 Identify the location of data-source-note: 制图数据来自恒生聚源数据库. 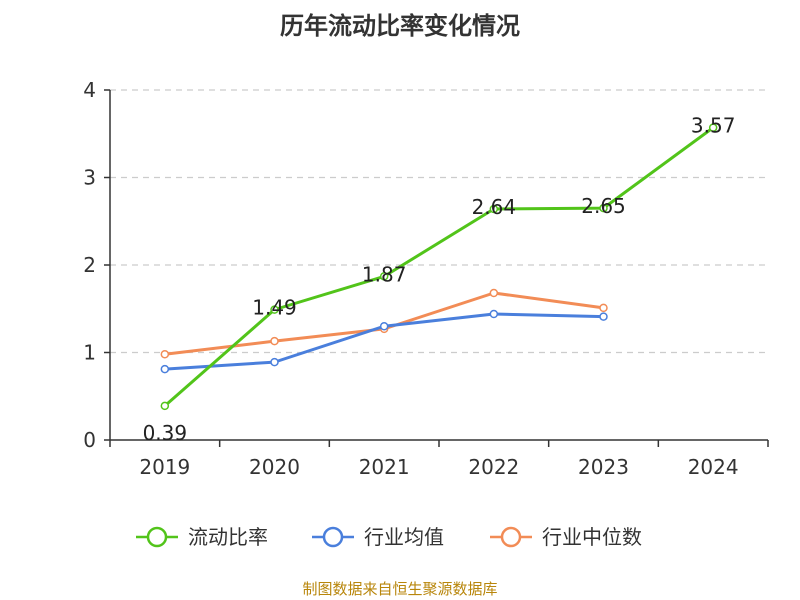
(400, 589).